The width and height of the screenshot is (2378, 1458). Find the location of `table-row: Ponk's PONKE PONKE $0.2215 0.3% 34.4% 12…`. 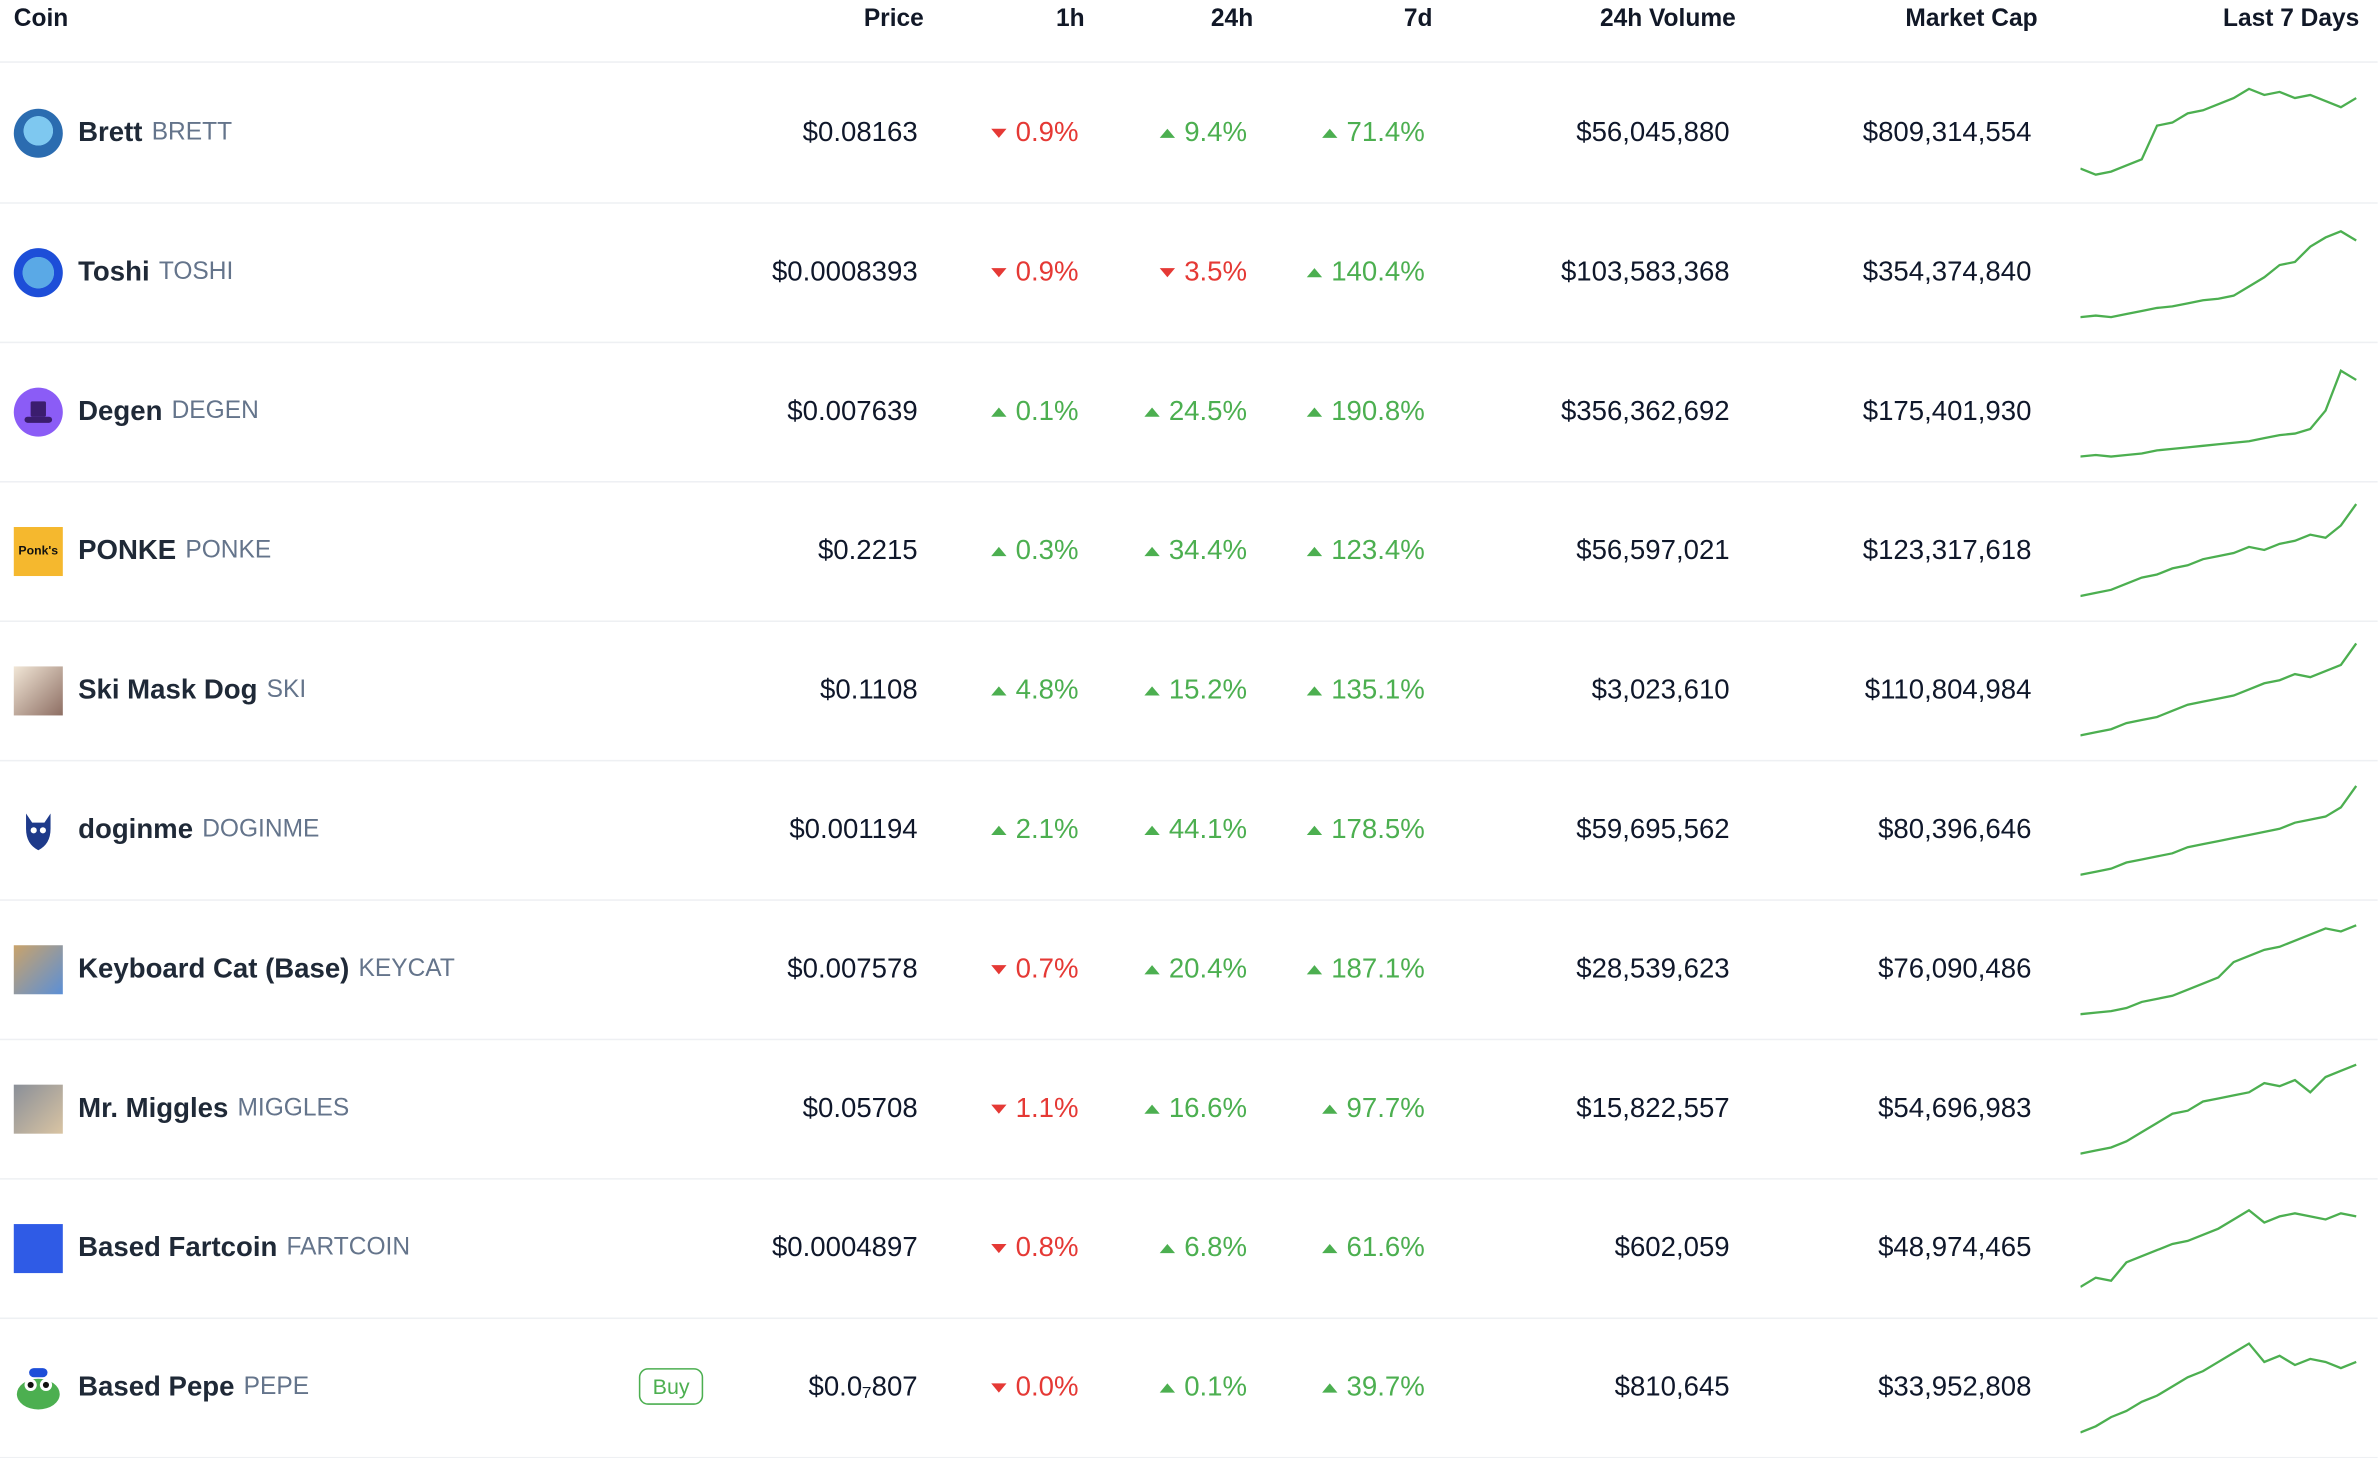

table-row: Ponk's PONKE PONKE $0.2215 0.3% 34.4% 12… is located at coordinates (1189, 551).